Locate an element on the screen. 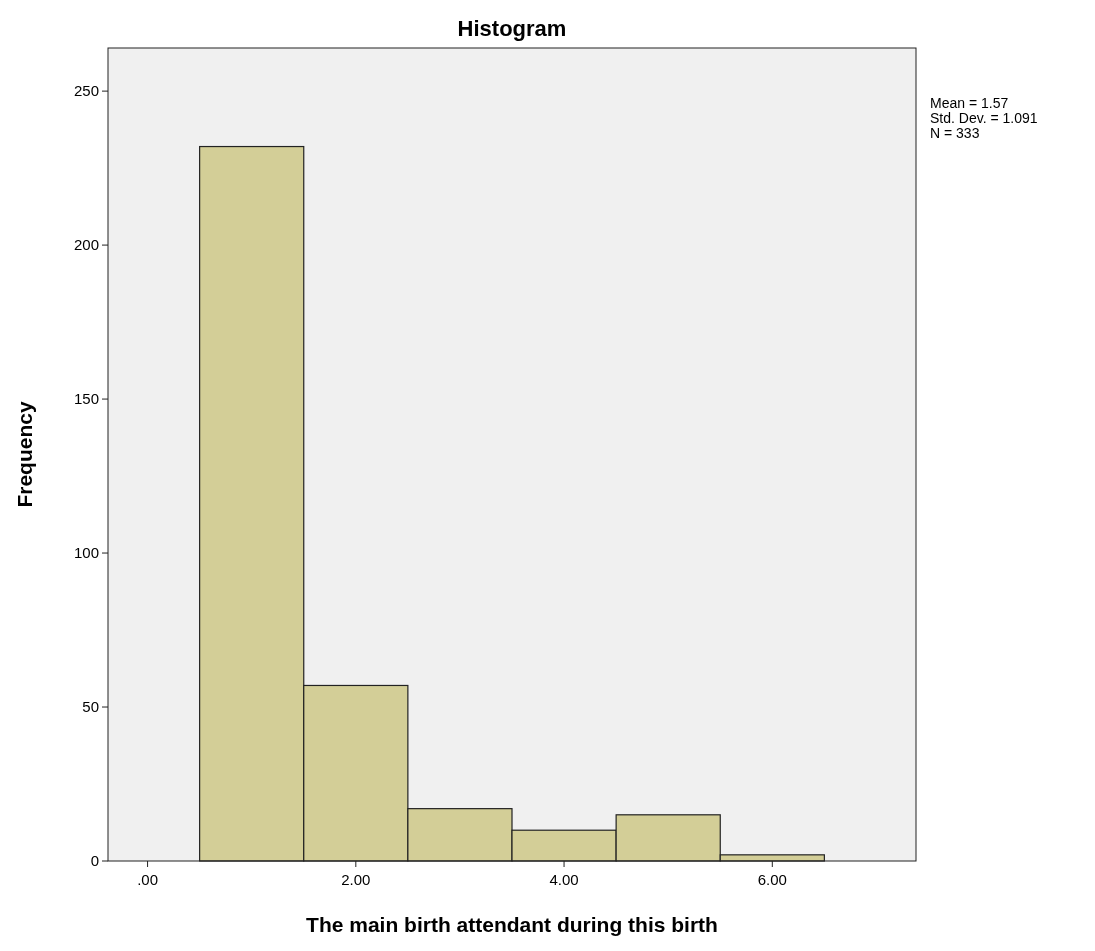 The height and width of the screenshot is (951, 1095). x-tick-label: 2.00 is located at coordinates (356, 879).